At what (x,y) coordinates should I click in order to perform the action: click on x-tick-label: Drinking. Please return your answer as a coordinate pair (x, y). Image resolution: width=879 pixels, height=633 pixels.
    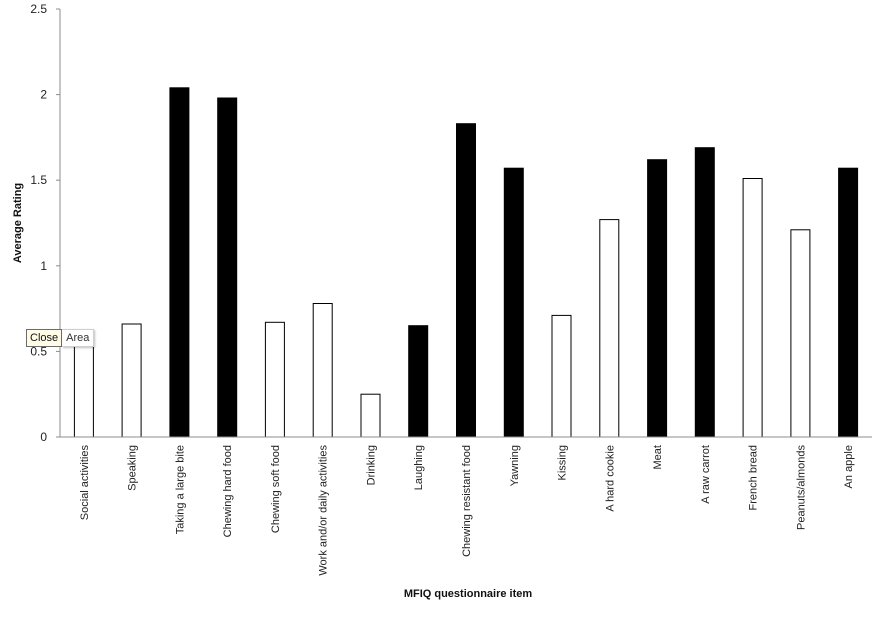
    Looking at the image, I should click on (371, 465).